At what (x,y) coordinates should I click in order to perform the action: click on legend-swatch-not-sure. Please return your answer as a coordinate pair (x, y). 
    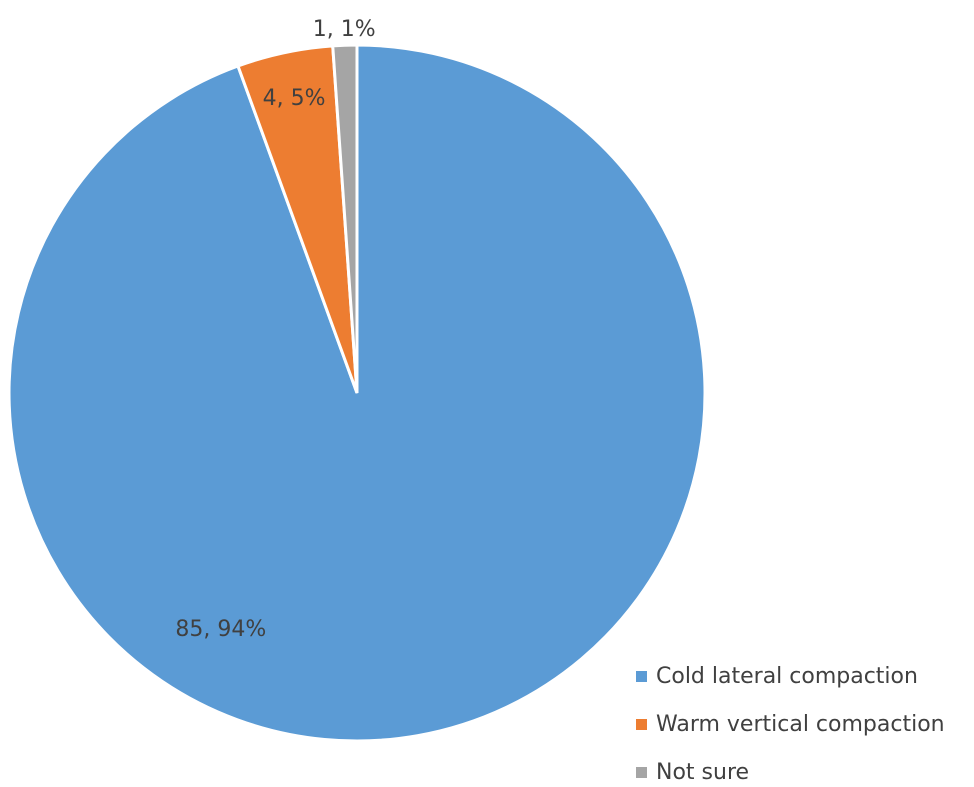
    Looking at the image, I should click on (641, 772).